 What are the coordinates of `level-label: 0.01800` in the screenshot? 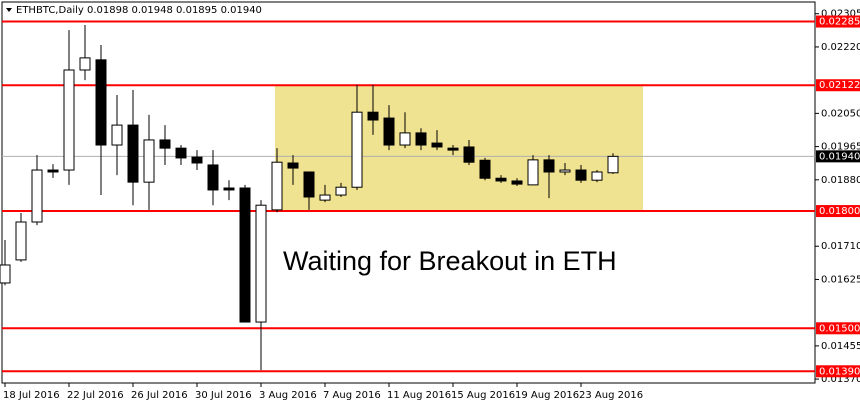 It's located at (839, 211).